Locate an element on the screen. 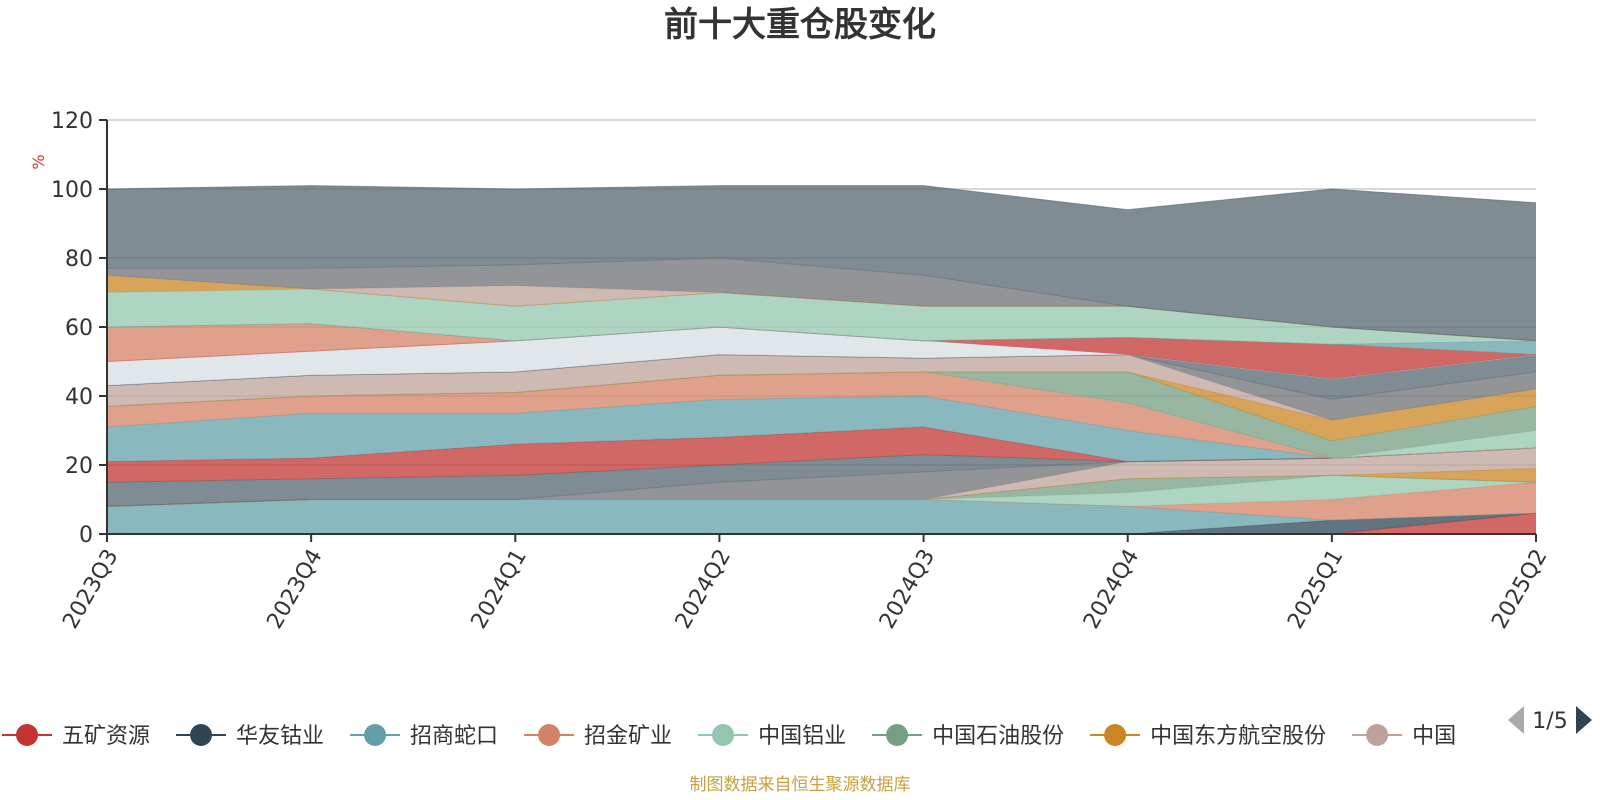 The height and width of the screenshot is (800, 1600). x-tick-label: 2024Q1 is located at coordinates (499, 589).